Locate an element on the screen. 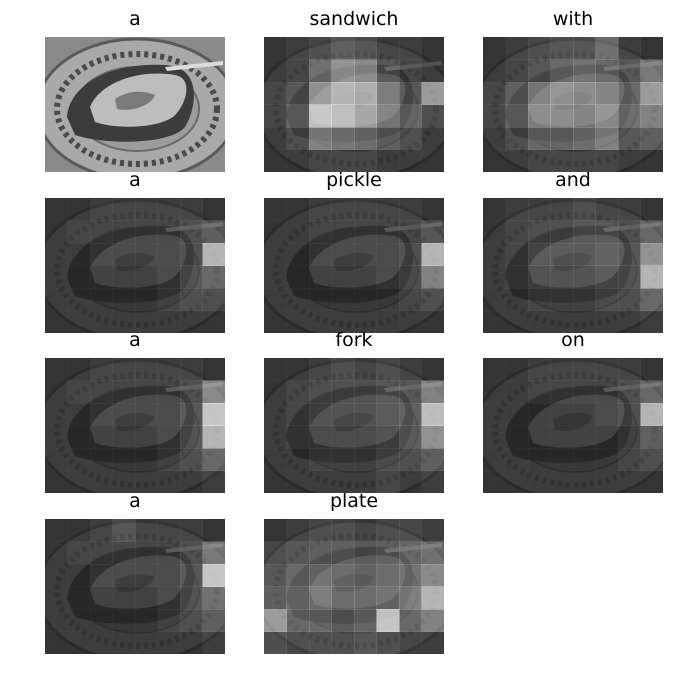  panel-word-label: plate is located at coordinates (354, 501).